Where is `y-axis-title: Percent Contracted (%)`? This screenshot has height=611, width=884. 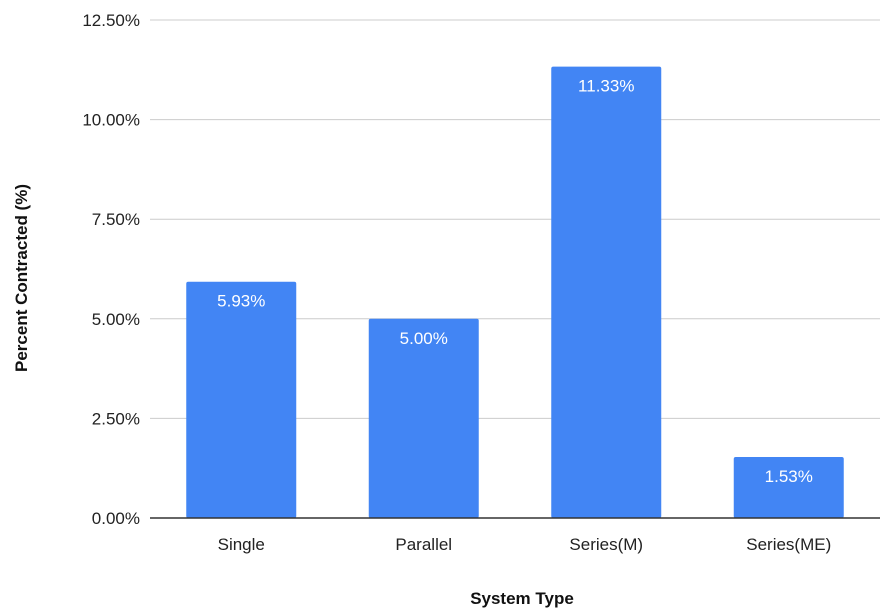 y-axis-title: Percent Contracted (%) is located at coordinates (21, 278).